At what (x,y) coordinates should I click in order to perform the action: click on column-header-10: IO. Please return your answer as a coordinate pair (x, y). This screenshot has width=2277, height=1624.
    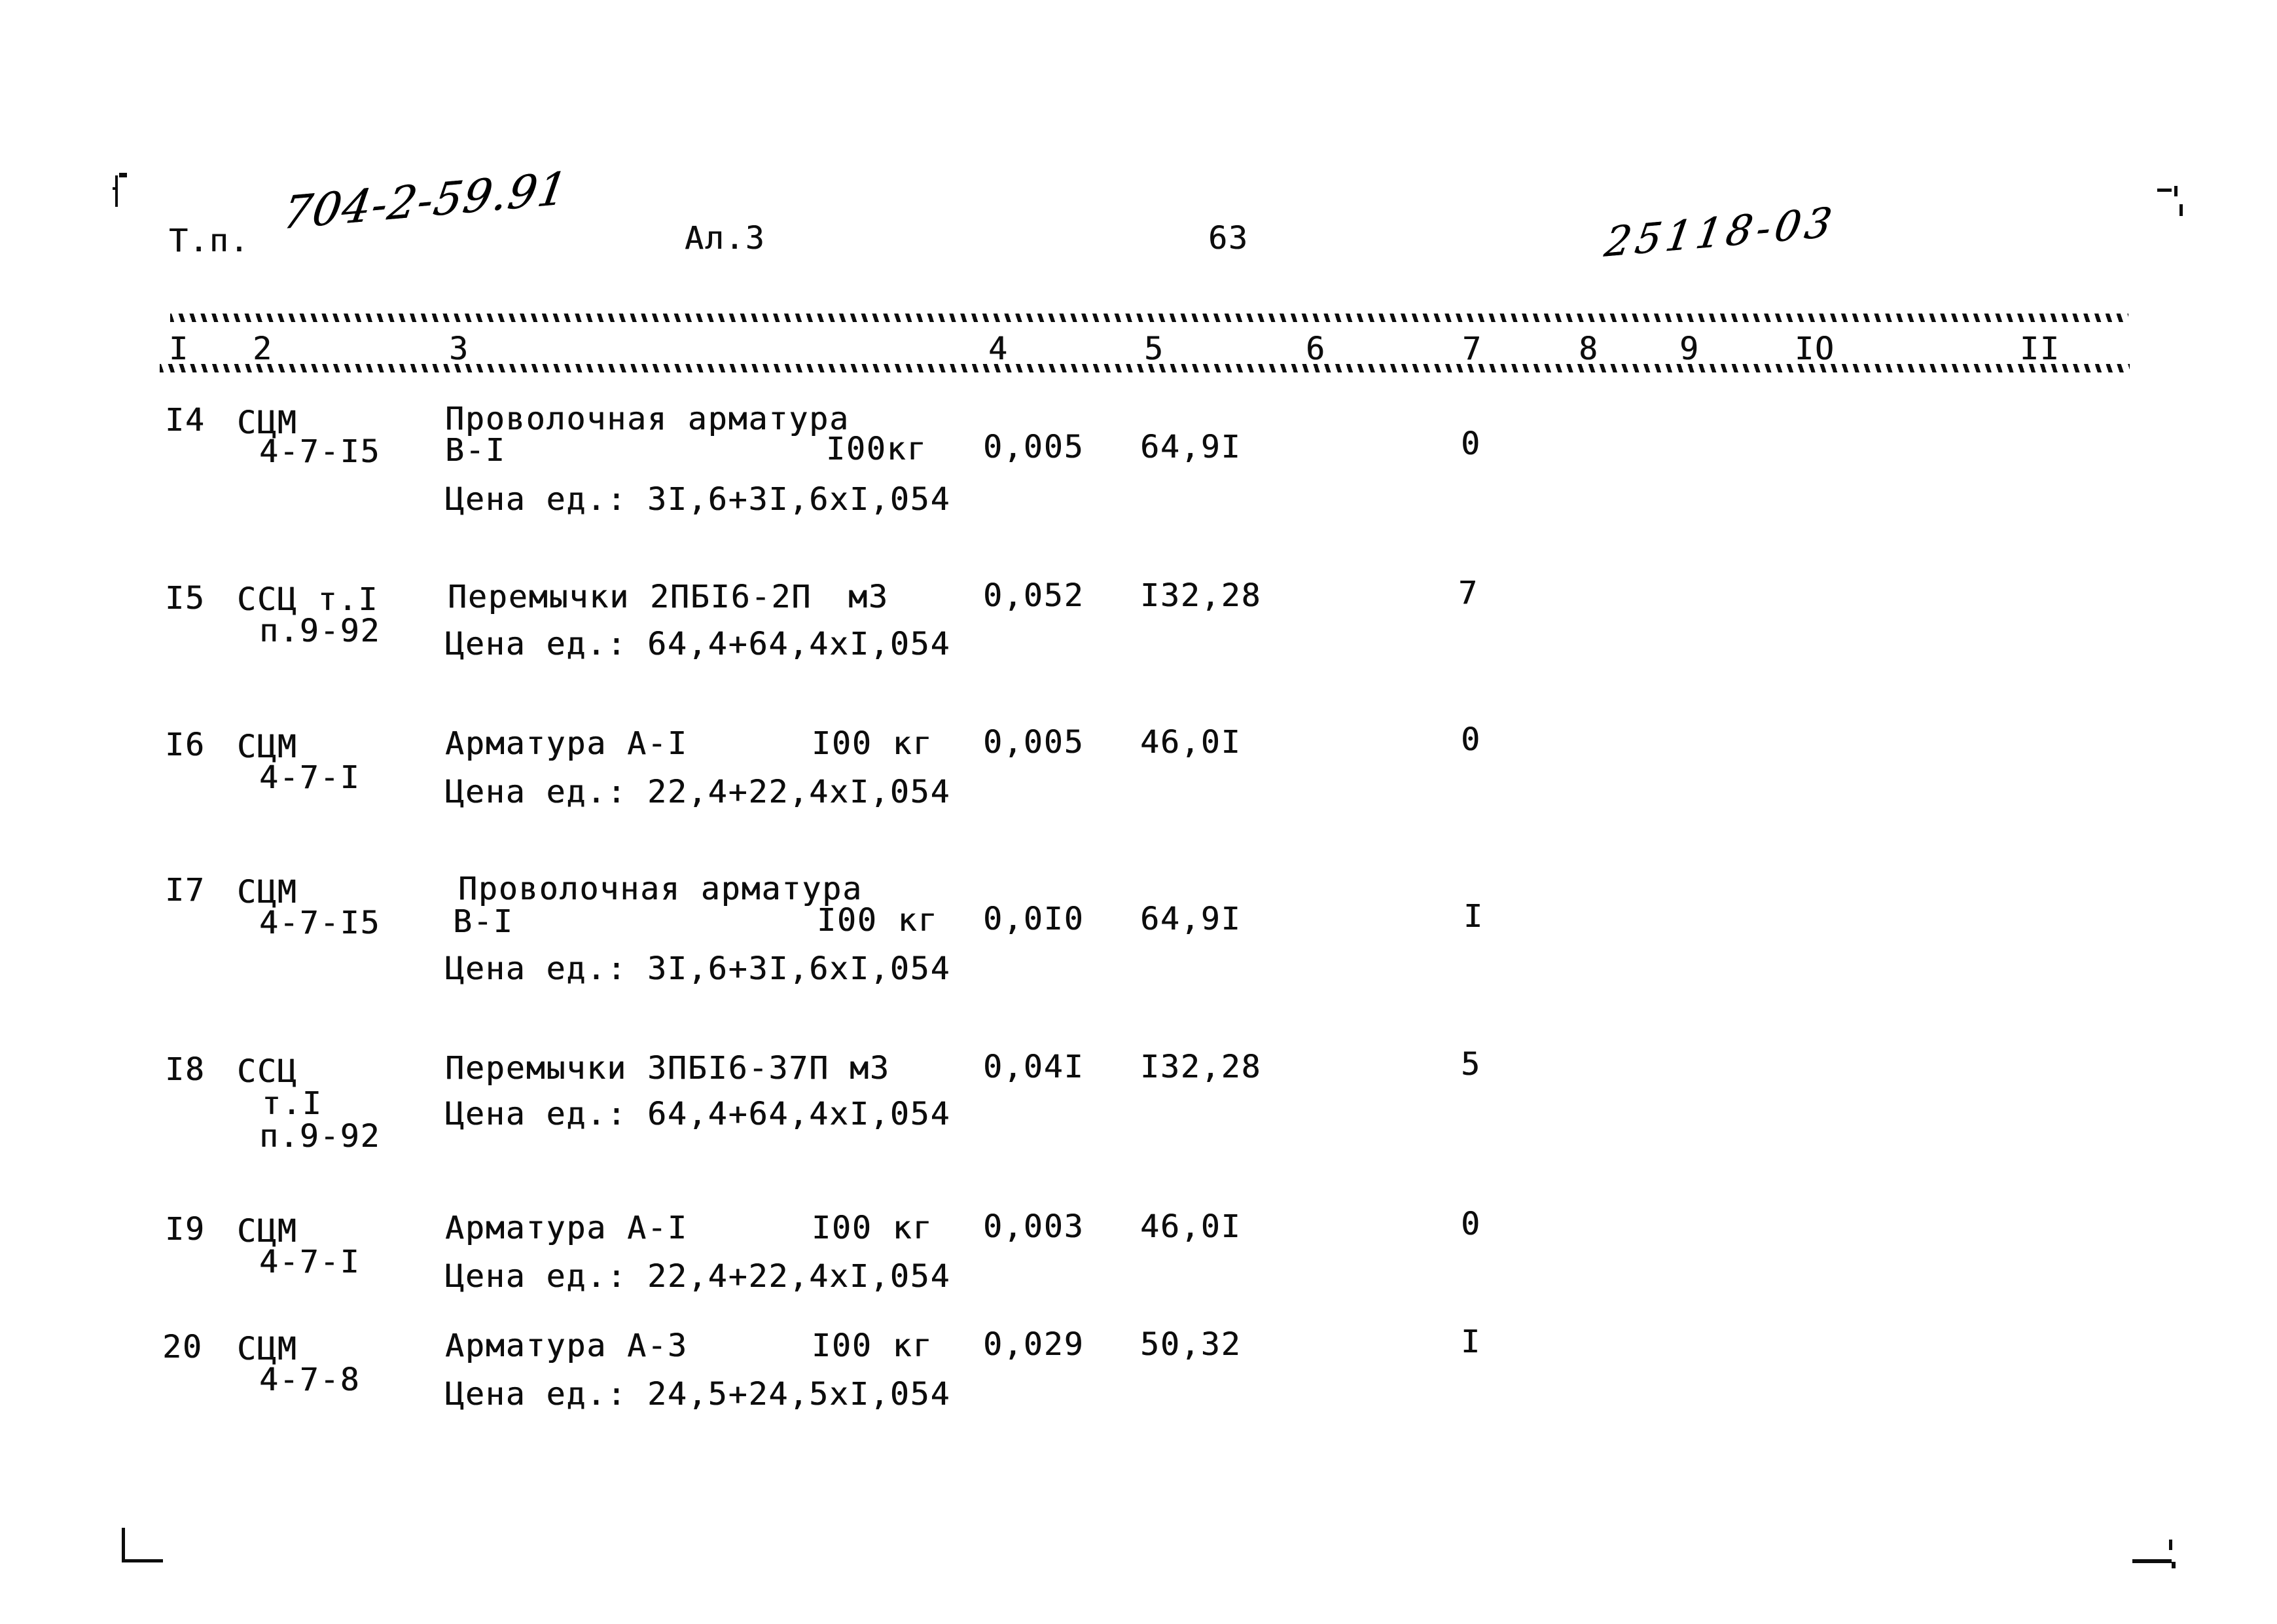
    Looking at the image, I should click on (1815, 349).